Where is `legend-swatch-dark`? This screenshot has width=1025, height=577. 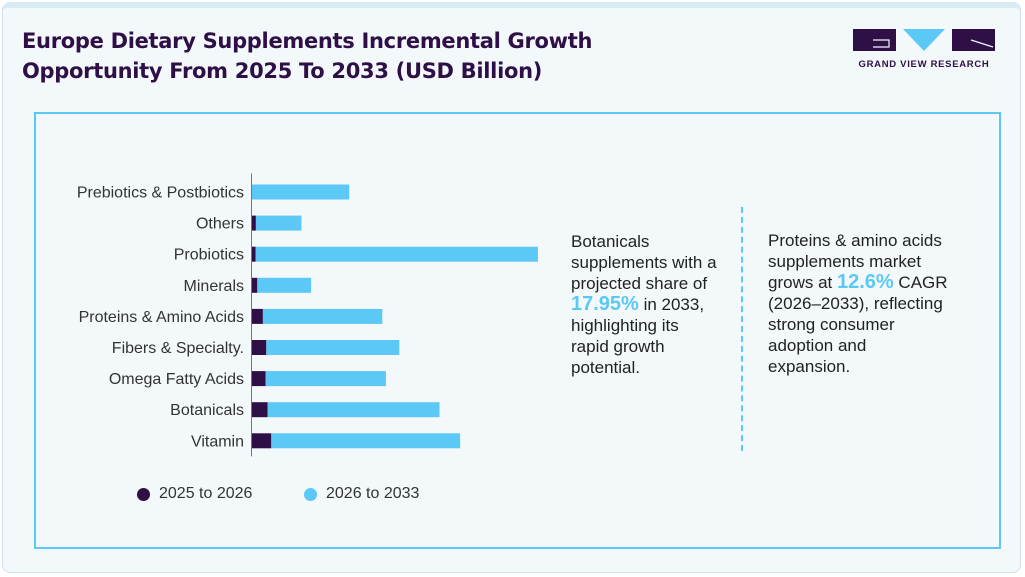
legend-swatch-dark is located at coordinates (143, 494).